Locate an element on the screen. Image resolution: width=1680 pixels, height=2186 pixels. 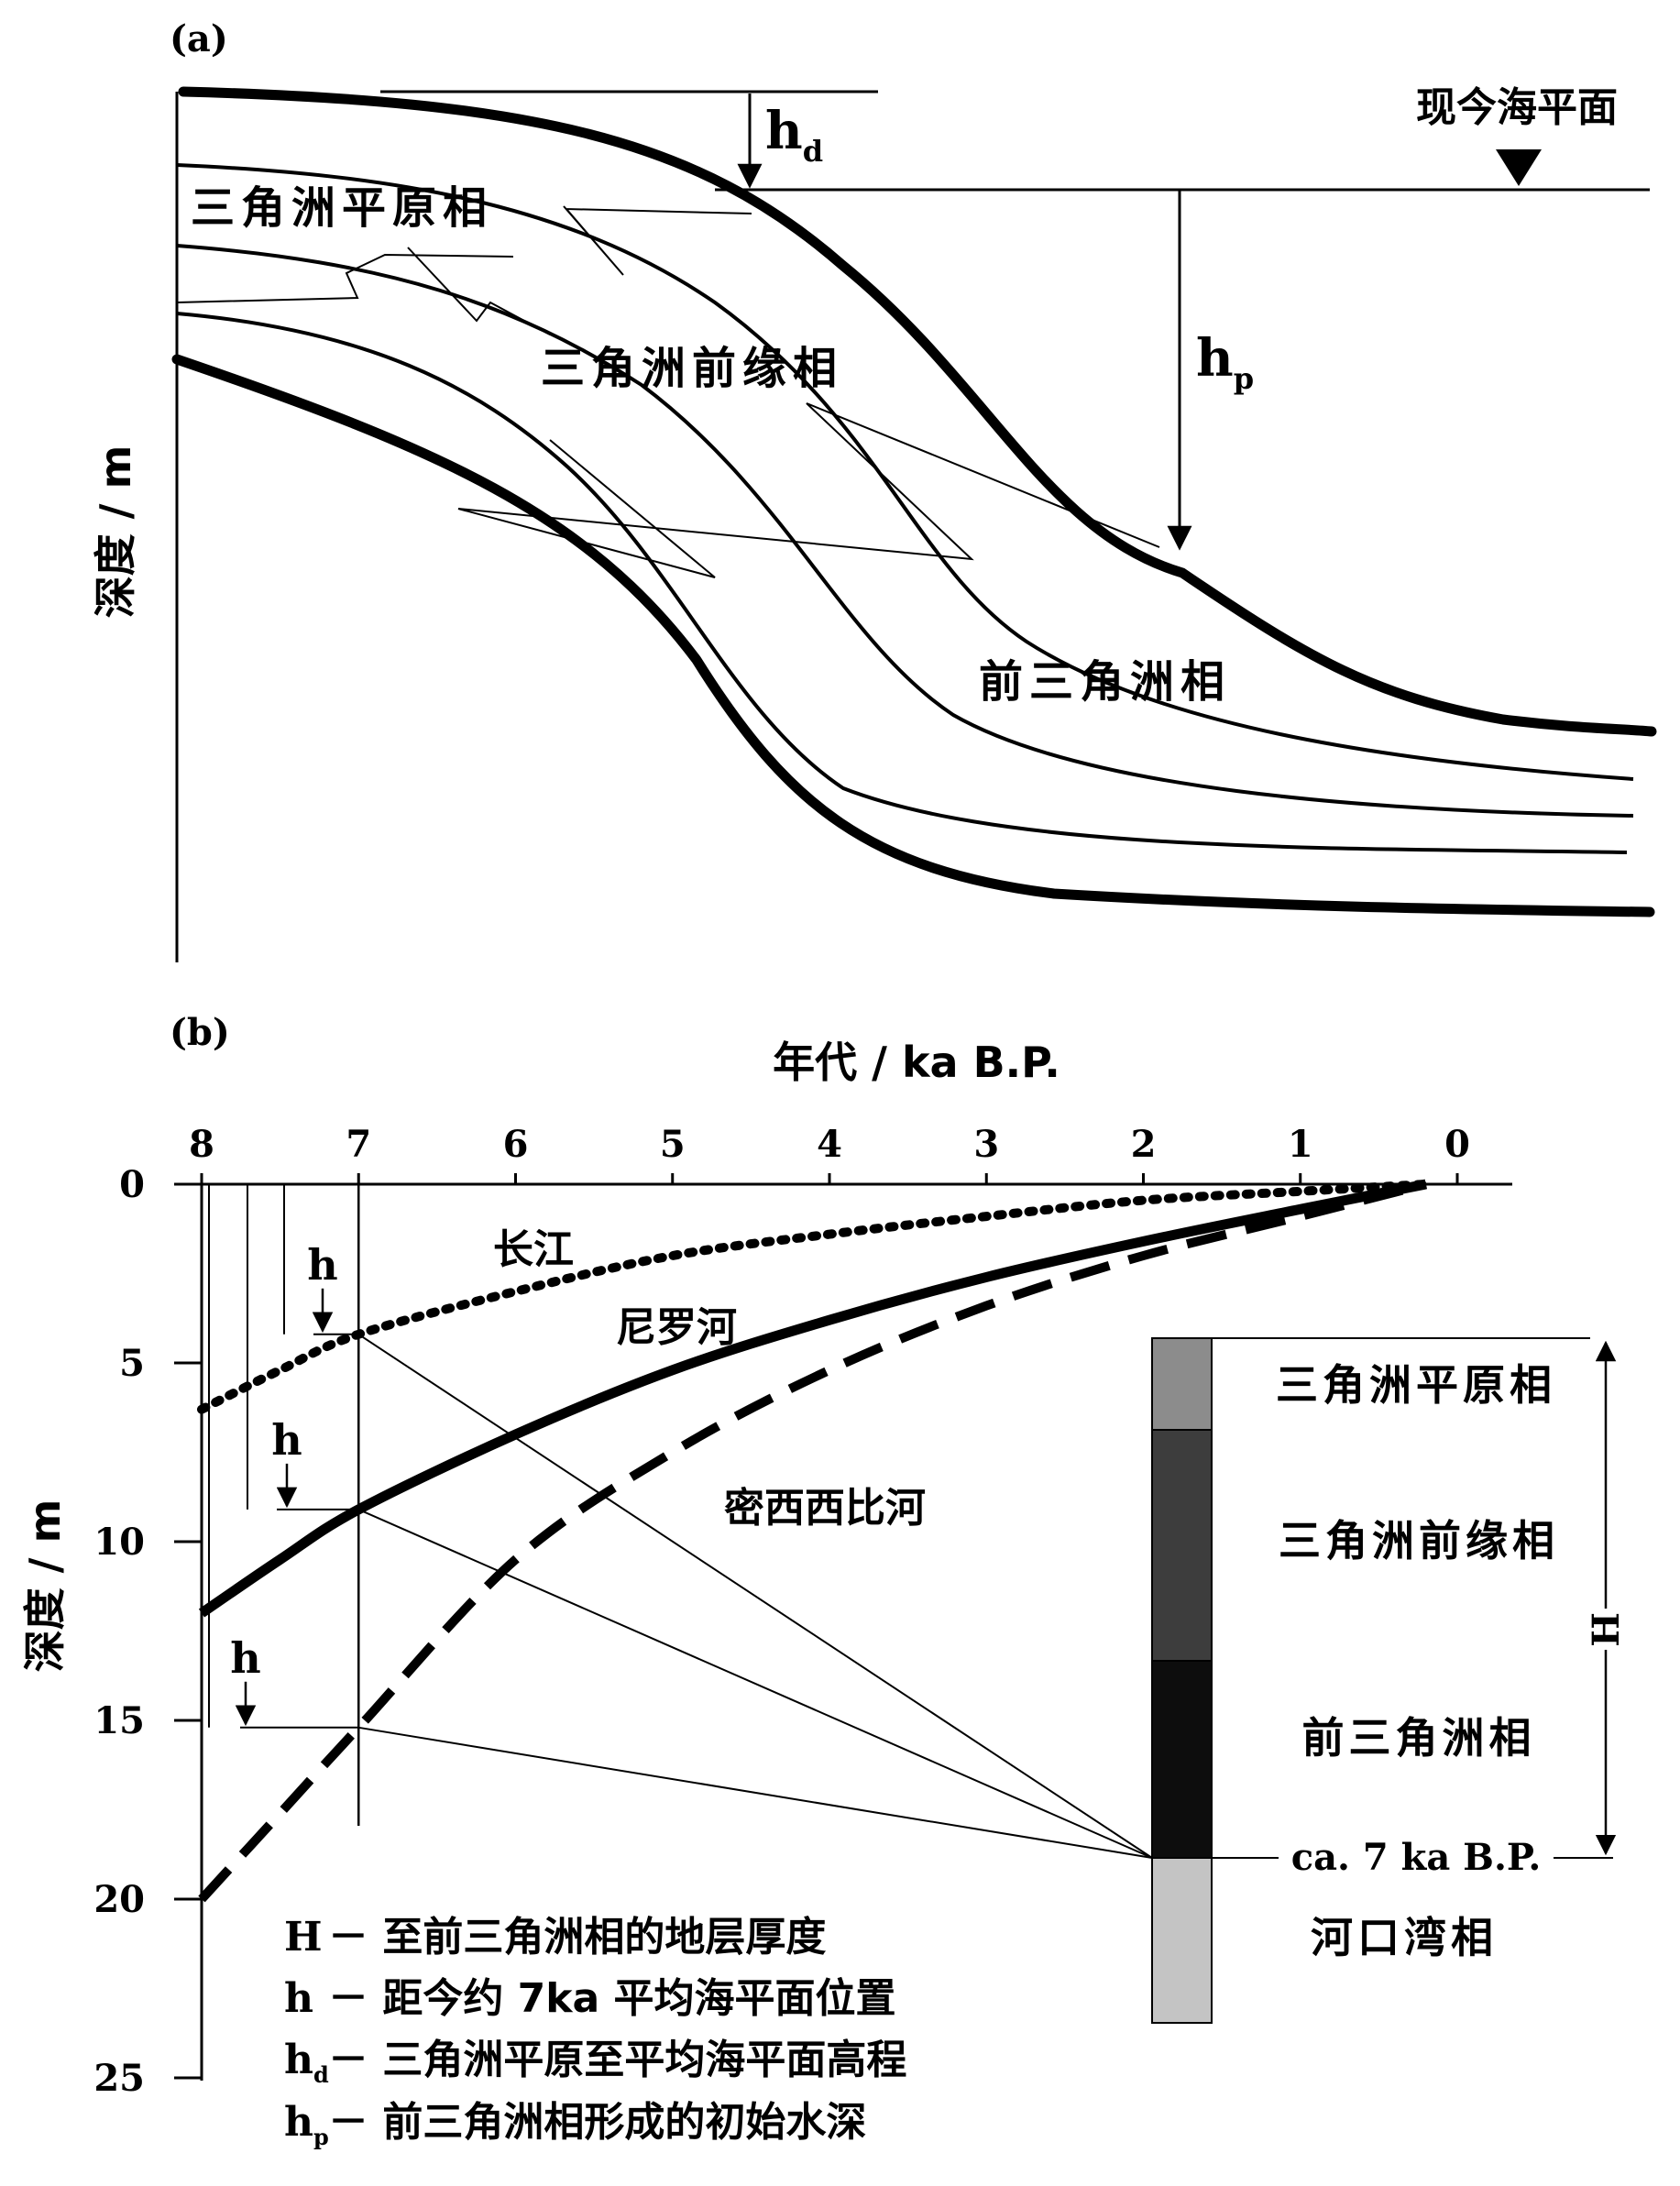
facies-front-label-a: 三角洲前缘相 is located at coordinates (692, 368).